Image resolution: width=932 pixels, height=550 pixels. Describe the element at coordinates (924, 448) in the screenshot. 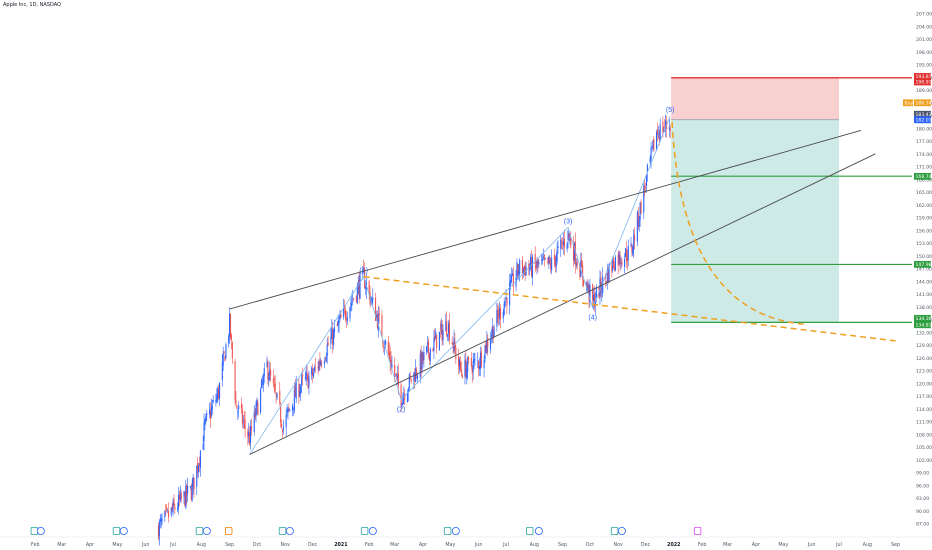

I see `y-tick-label: 105.00` at that location.